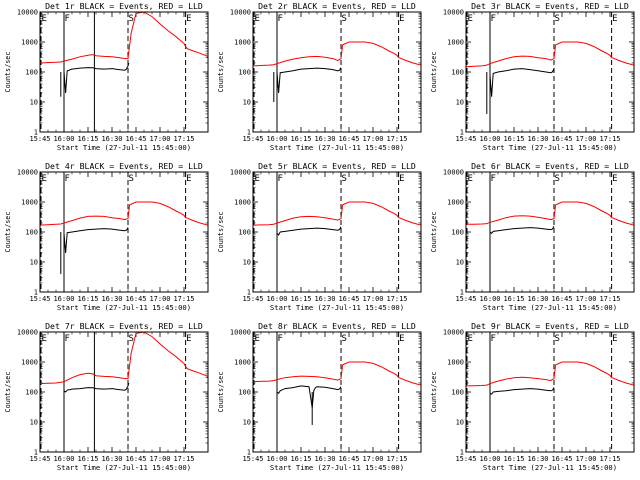  I want to click on panel-title: Det 9r BLACK = Events, RED = LLD, so click(550, 326).